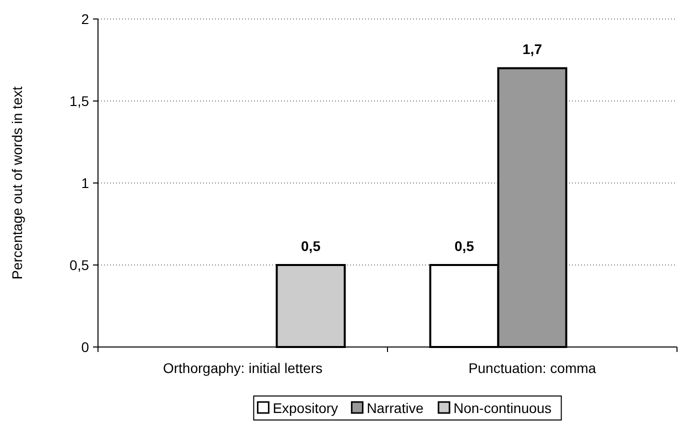  I want to click on legend-label: Non-continuous, so click(503, 408).